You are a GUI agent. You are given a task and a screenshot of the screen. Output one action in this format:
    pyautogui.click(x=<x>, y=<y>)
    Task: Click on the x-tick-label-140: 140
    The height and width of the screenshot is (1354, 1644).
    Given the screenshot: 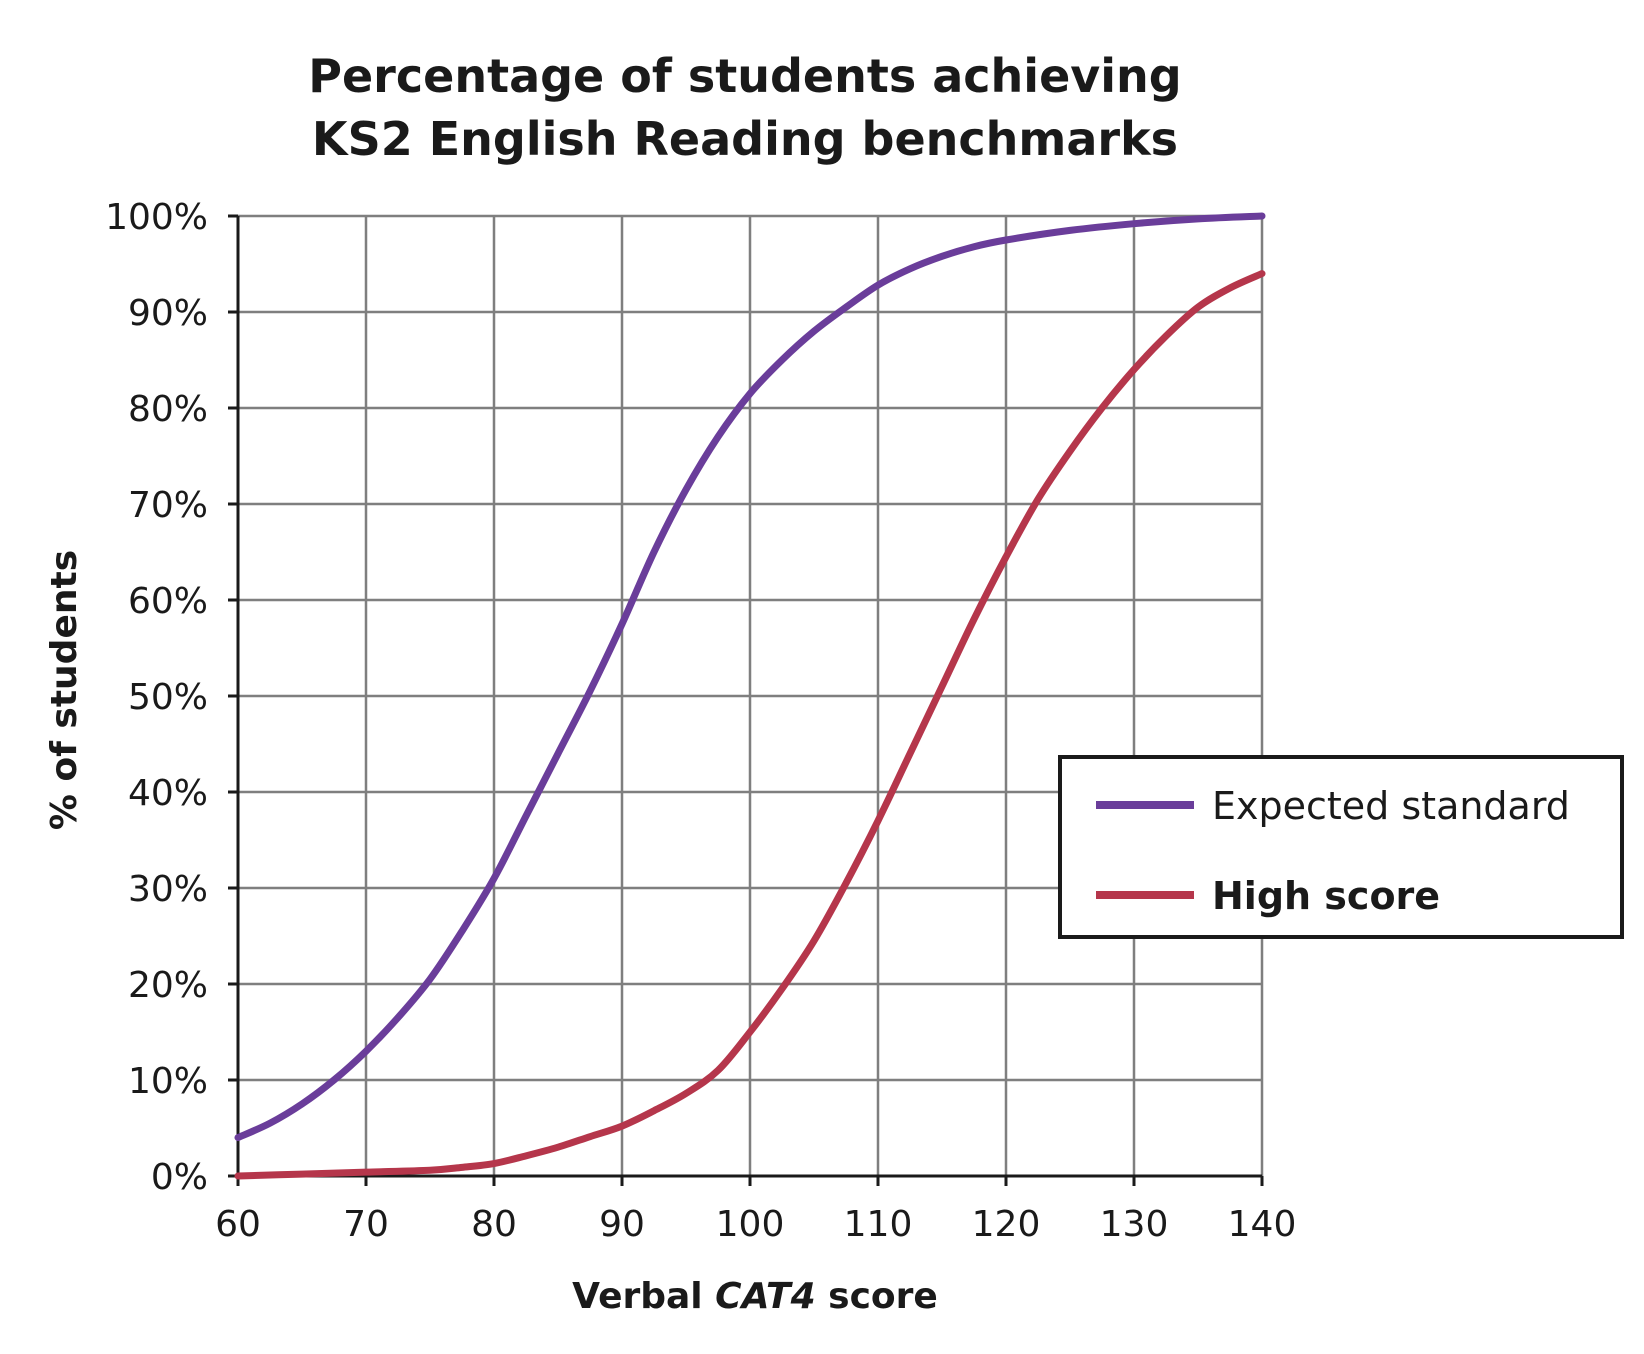 What is the action you would take?
    pyautogui.click(x=1262, y=1224)
    